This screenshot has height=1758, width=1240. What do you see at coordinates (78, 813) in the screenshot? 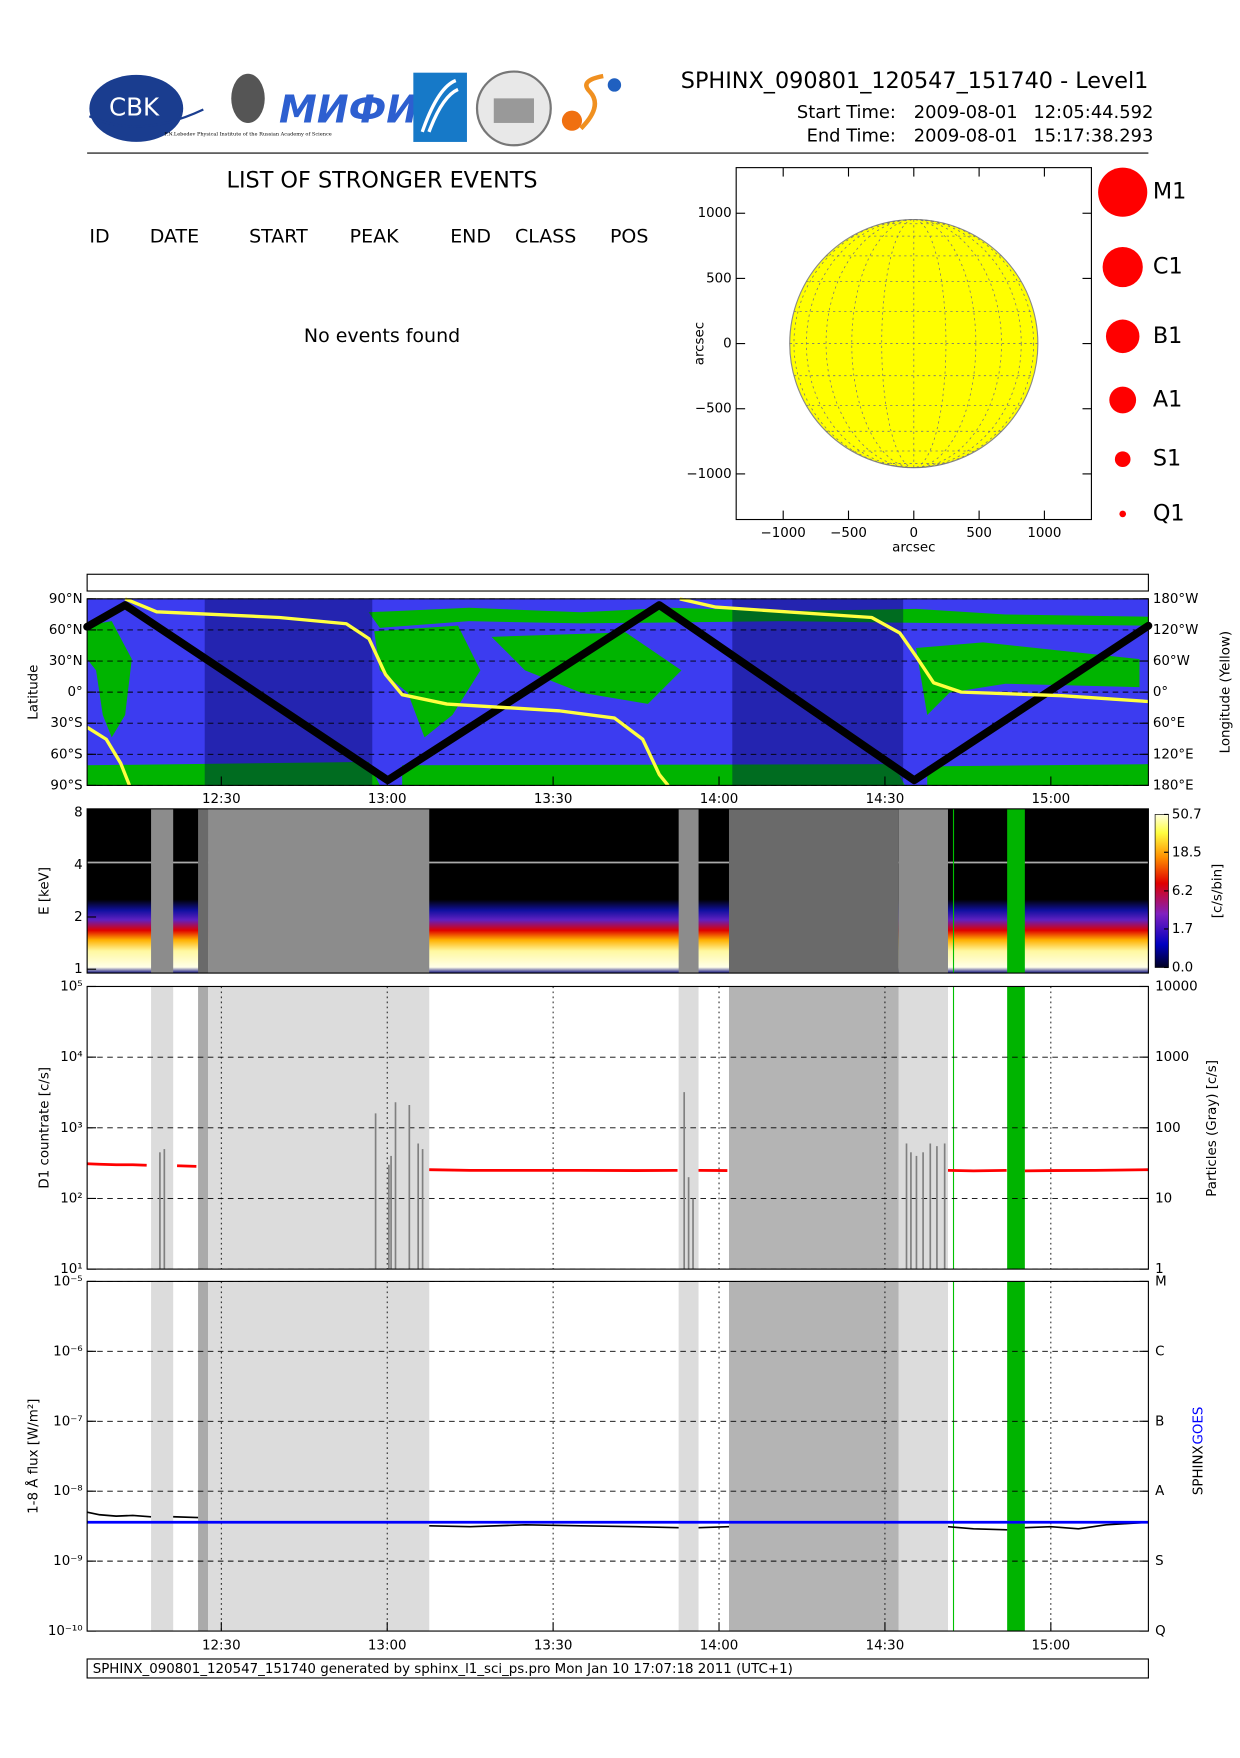
I see `y-tick-label: 8` at bounding box center [78, 813].